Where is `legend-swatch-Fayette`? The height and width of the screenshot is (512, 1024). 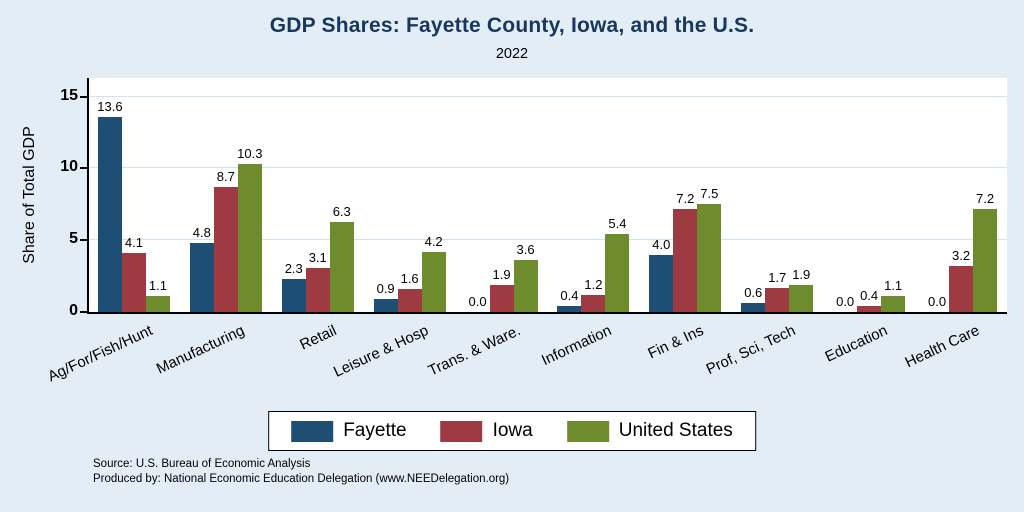
legend-swatch-Fayette is located at coordinates (312, 431).